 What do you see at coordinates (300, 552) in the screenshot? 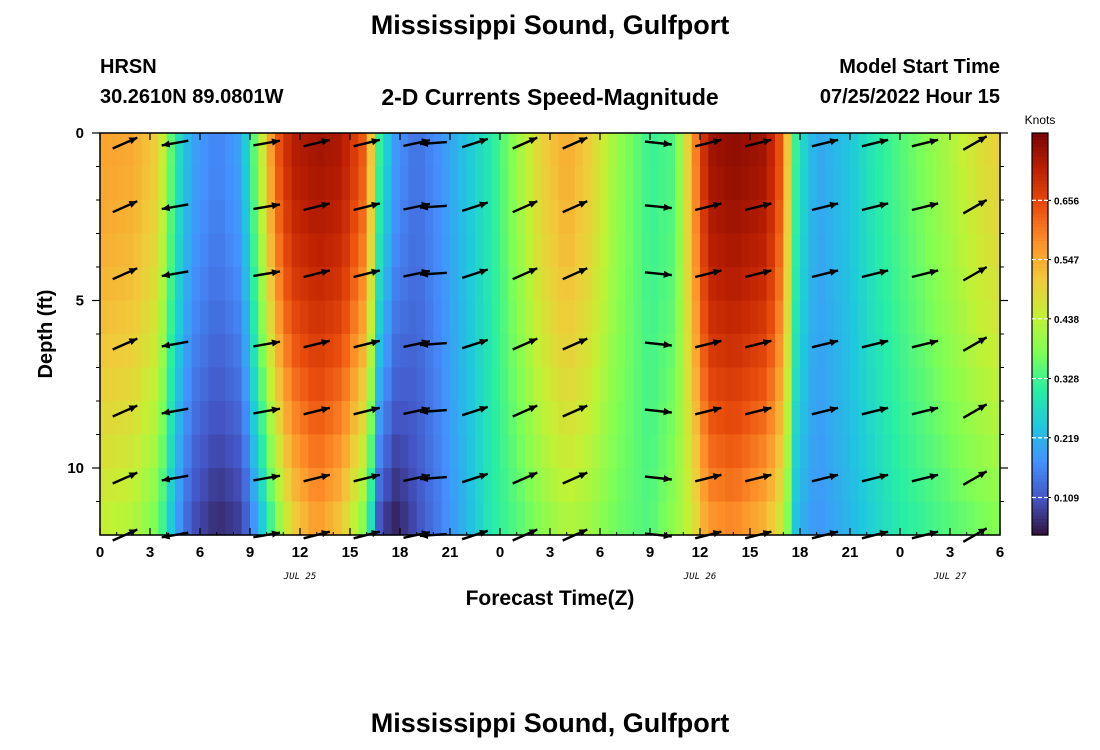
I see `x-tick-label: 12` at bounding box center [300, 552].